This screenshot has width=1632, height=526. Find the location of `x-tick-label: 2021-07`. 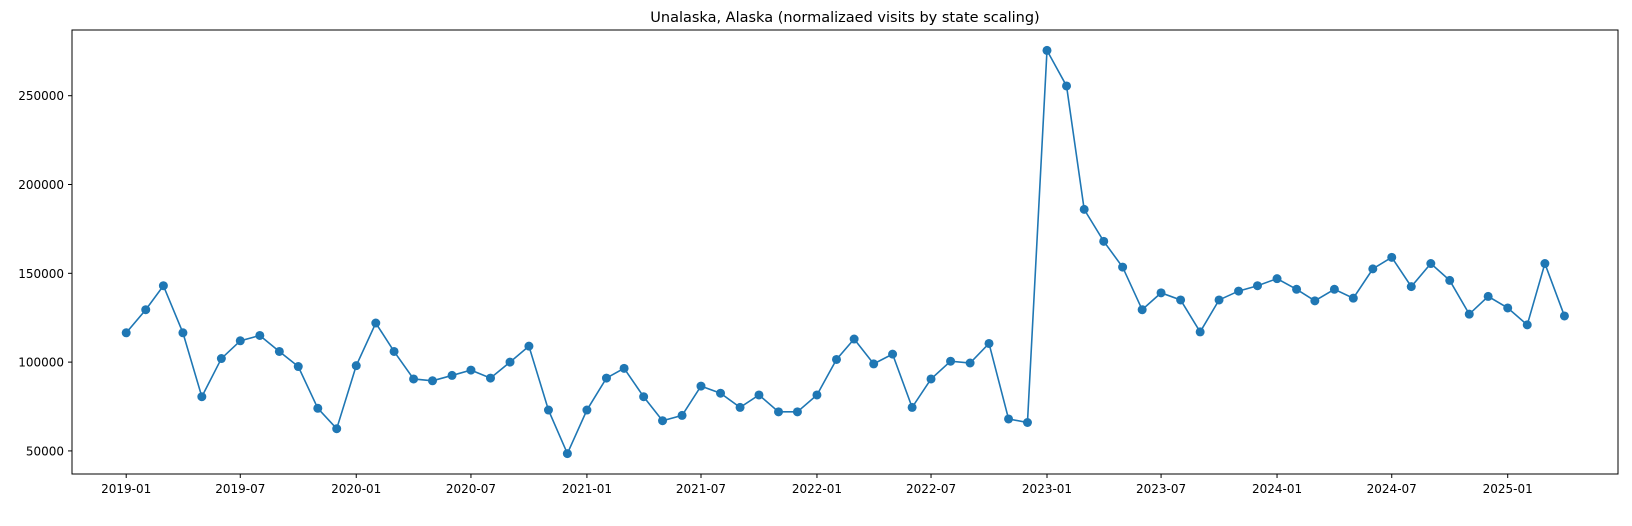

x-tick-label: 2021-07 is located at coordinates (701, 489).